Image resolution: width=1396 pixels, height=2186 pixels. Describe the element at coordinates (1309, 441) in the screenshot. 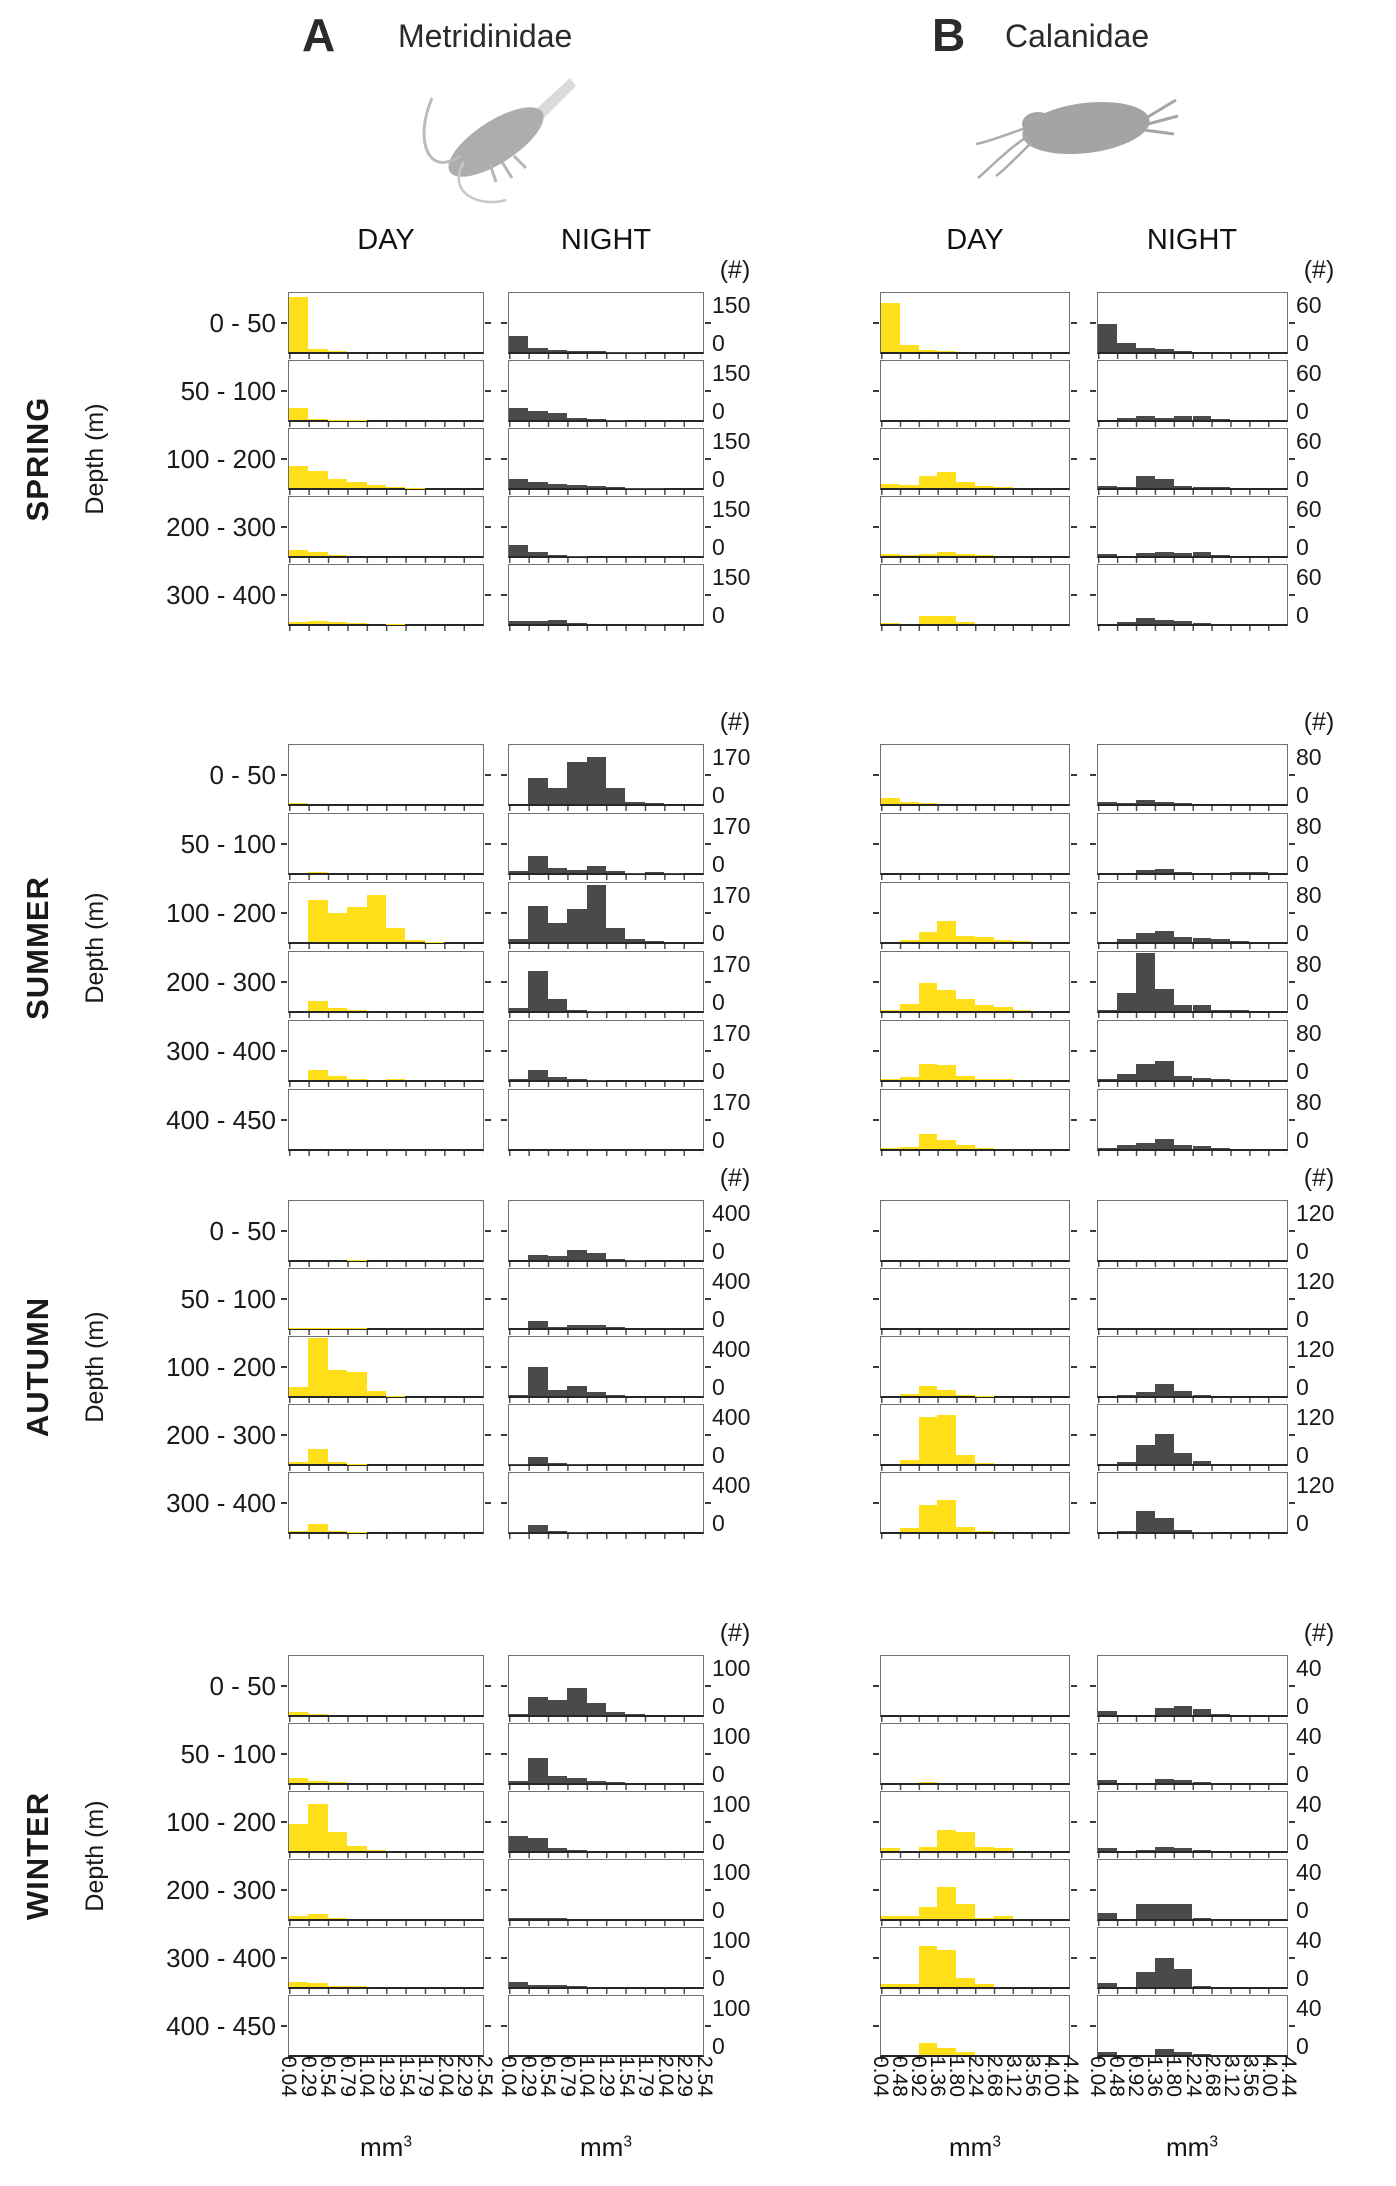

I see `y-axis-max-label: 60` at that location.